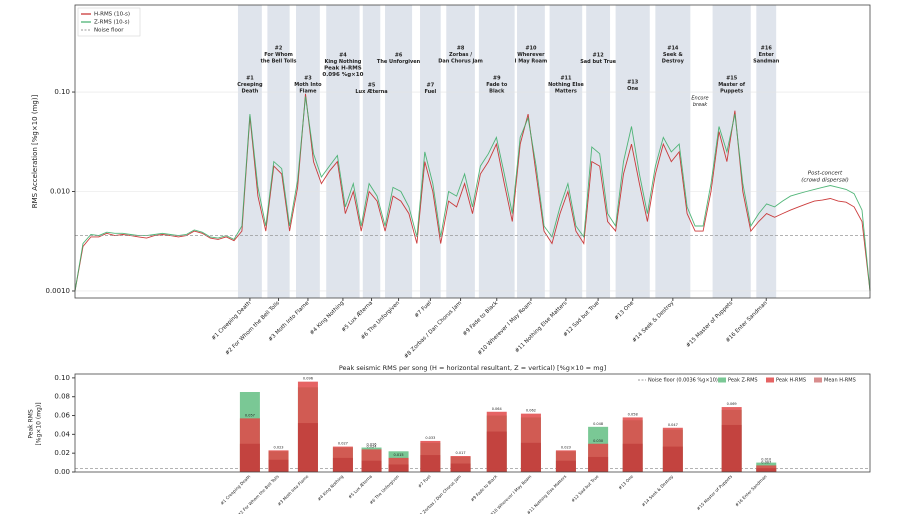 The width and height of the screenshot is (900, 514). I want to click on y-tick-label: 0.00, so click(62, 472).